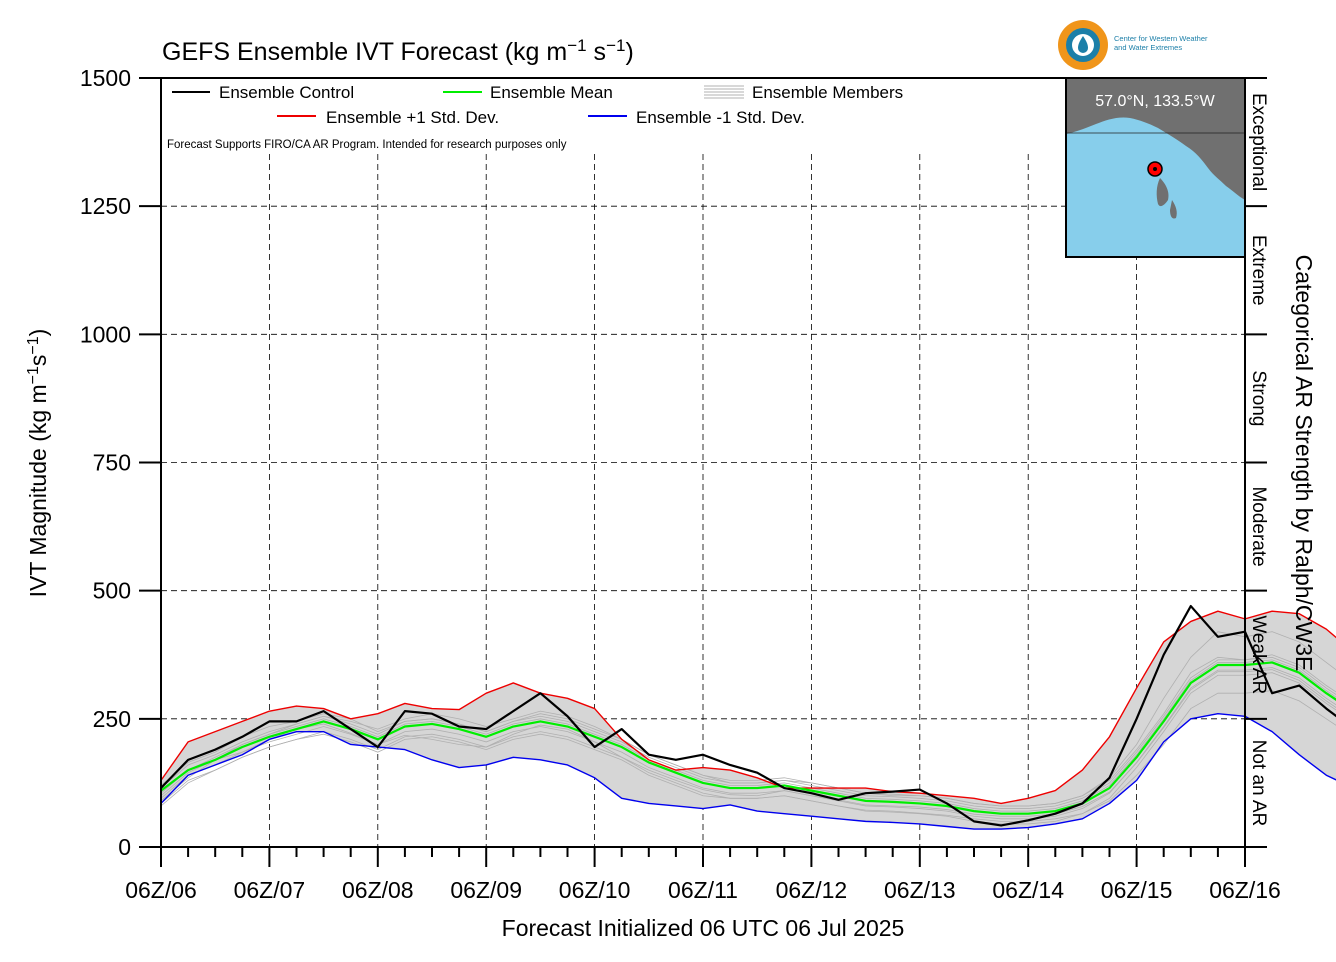 The image size is (1336, 962). I want to click on right-axis-label: Categorical AR Strength by Ralph/CW3E, so click(1304, 463).